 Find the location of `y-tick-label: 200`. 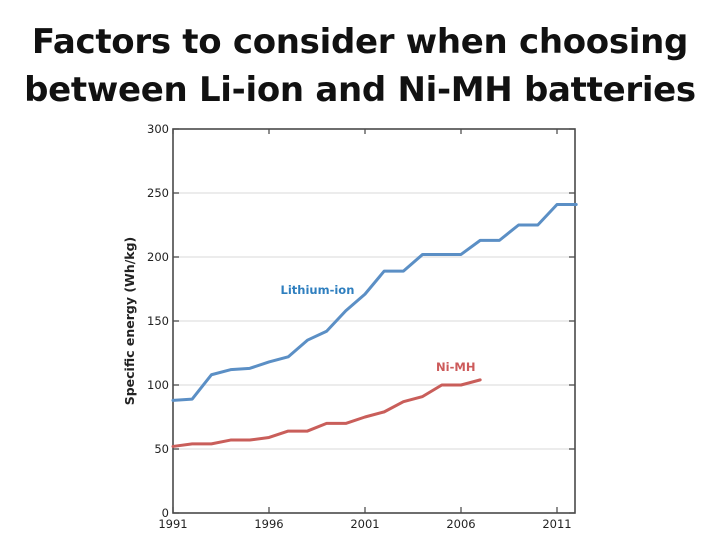

y-tick-label: 200 is located at coordinates (158, 257).